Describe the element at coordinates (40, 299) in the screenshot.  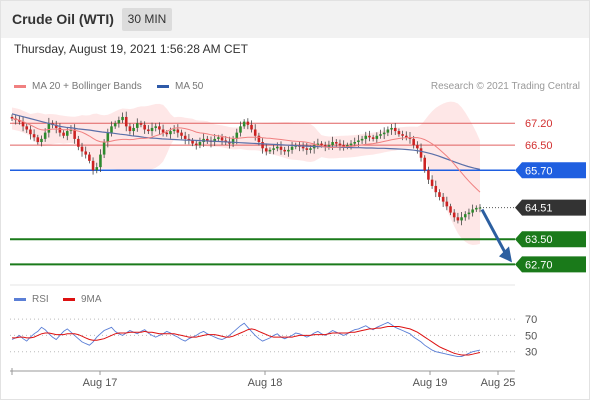
I see `legend-rsi-label: RSI` at that location.